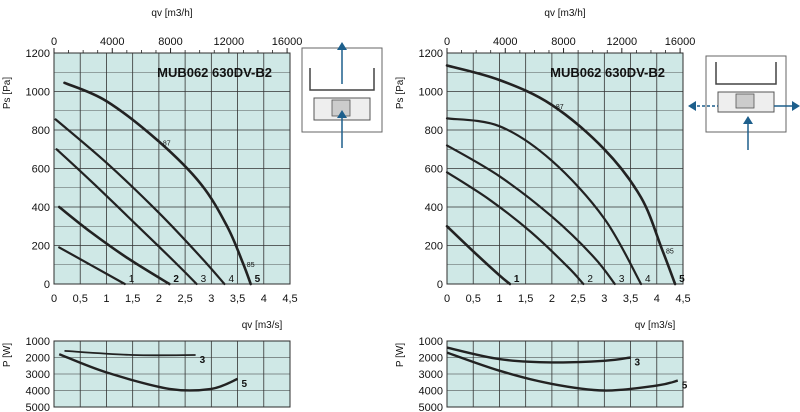 Image resolution: width=800 pixels, height=412 pixels. What do you see at coordinates (648, 279) in the screenshot?
I see `curve-label-4: 4` at bounding box center [648, 279].